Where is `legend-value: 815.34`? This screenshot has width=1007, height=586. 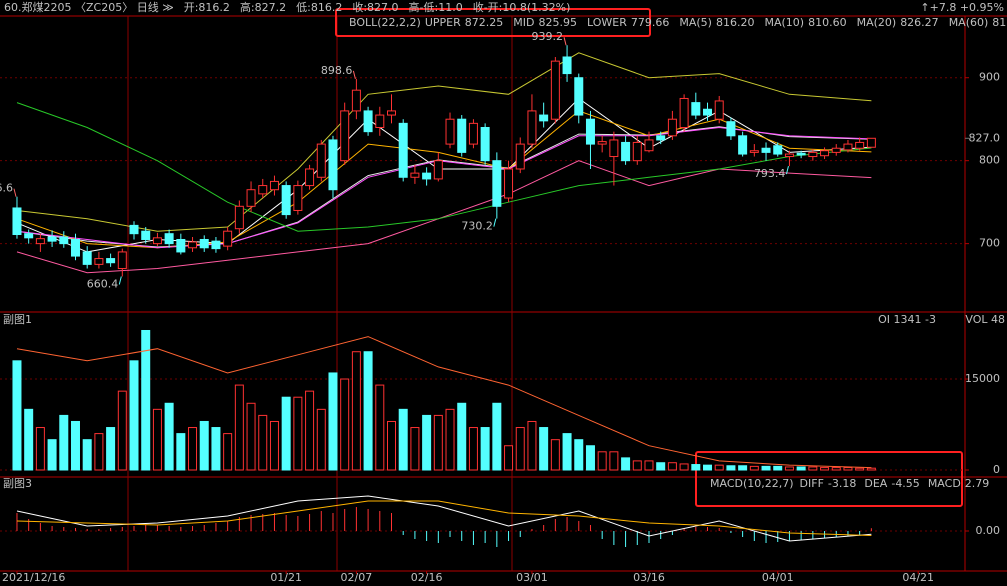
legend-value: 815.34 is located at coordinates (999, 22).